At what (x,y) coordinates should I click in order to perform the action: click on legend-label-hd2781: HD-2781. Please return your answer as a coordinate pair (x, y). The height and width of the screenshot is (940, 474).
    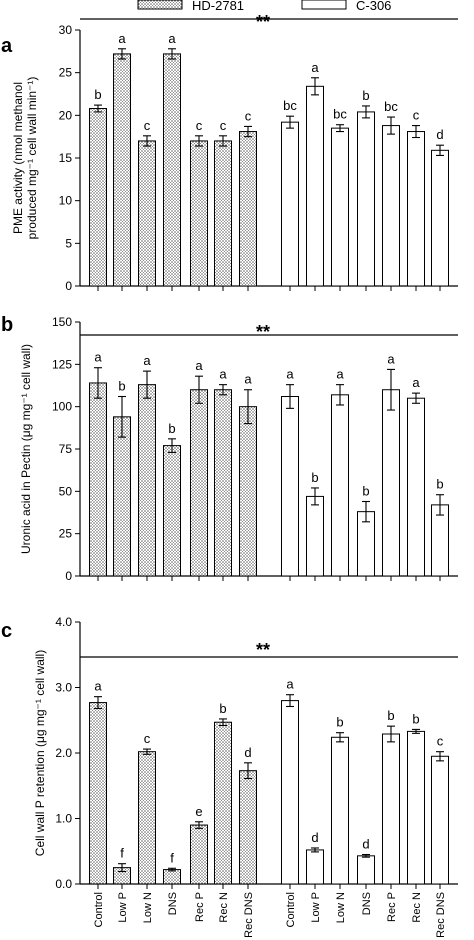
    Looking at the image, I should click on (218, 6).